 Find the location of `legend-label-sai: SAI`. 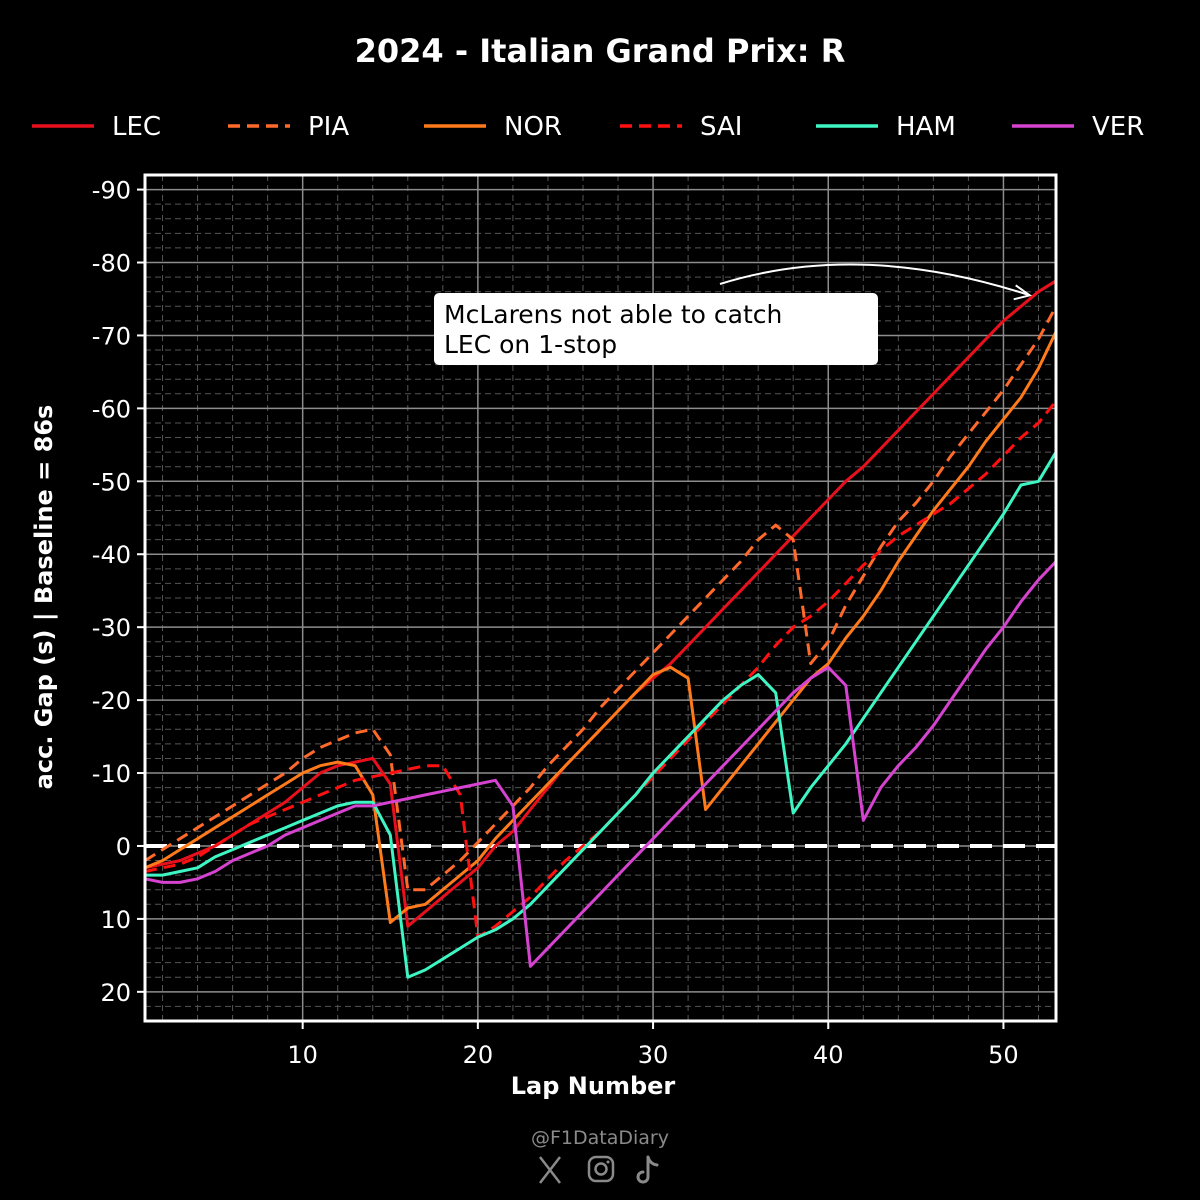

legend-label-sai: SAI is located at coordinates (721, 127).